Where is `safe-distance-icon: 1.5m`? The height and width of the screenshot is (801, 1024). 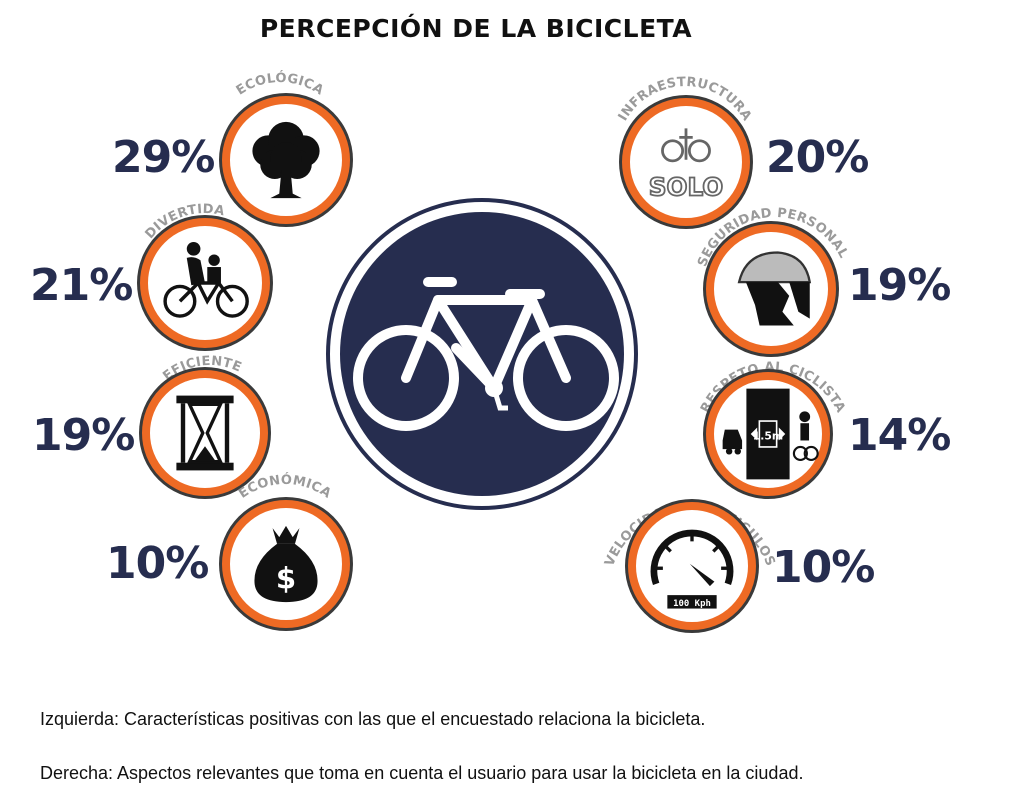
safe-distance-icon: 1.5m is located at coordinates (770, 434).